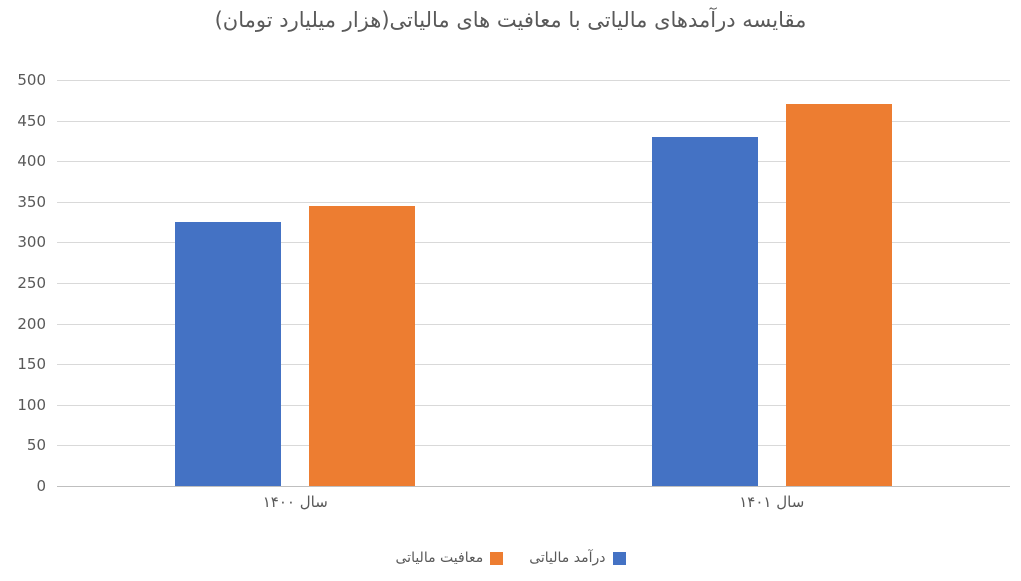  What do you see at coordinates (533, 502) in the screenshot?
I see `x-axis: سال ۱۴۰۰ سال ۱۴۰۱` at bounding box center [533, 502].